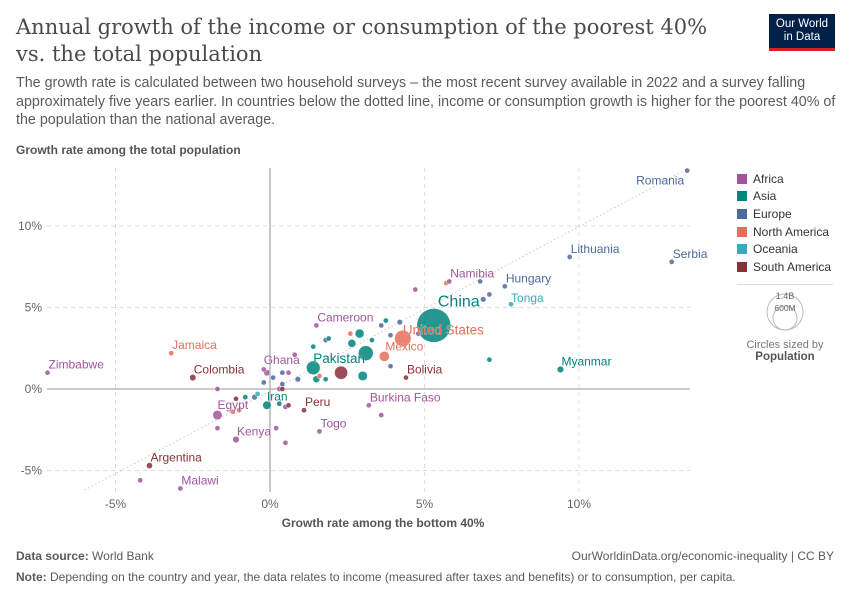  What do you see at coordinates (586, 361) in the screenshot?
I see `point-label: Myanmar` at bounding box center [586, 361].